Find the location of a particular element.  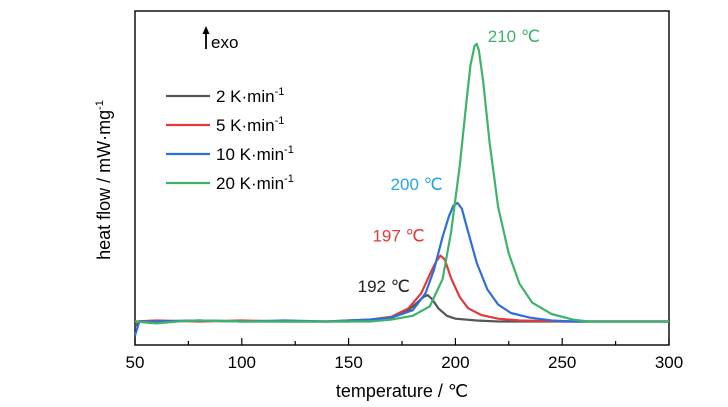

legend-label: 20 K·min-1 is located at coordinates (255, 183).